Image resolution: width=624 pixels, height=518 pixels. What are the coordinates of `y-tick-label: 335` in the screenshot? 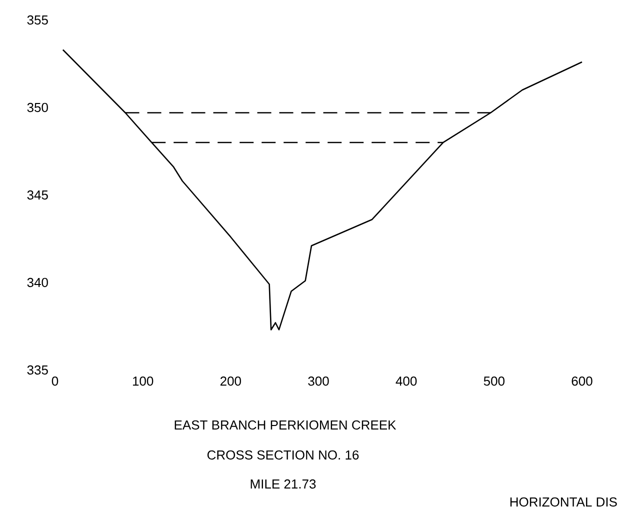 It's located at (37, 370).